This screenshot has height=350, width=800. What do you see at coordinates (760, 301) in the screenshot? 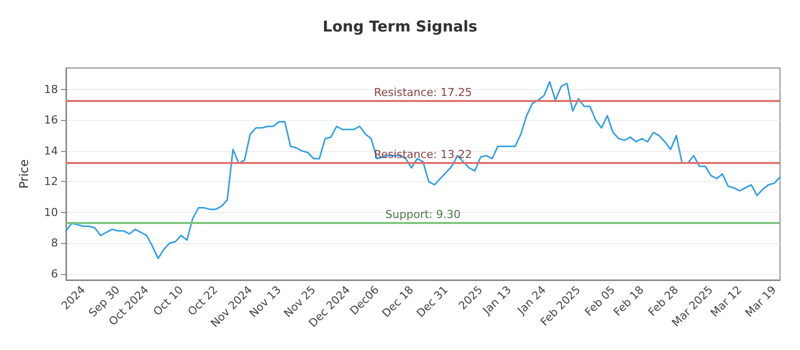
I see `x-tick-label: Mar 19` at bounding box center [760, 301].